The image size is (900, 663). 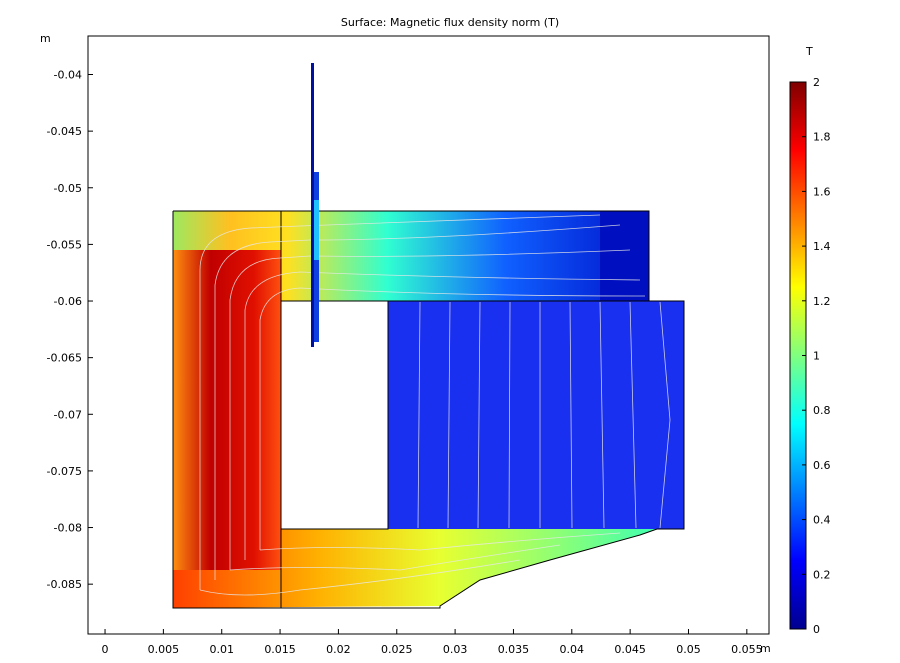 What do you see at coordinates (822, 465) in the screenshot?
I see `colorbar-tick-label: 0.6` at bounding box center [822, 465].